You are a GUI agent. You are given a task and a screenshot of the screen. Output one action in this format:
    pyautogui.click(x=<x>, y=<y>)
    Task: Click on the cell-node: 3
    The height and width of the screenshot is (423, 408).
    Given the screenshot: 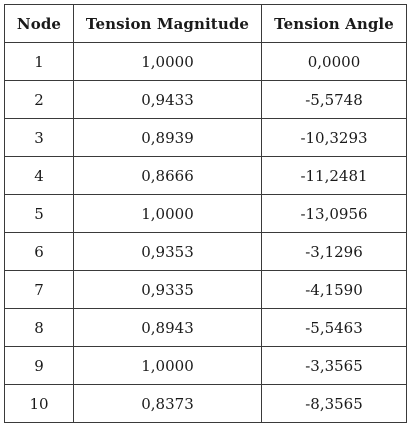 What is the action you would take?
    pyautogui.click(x=39, y=137)
    